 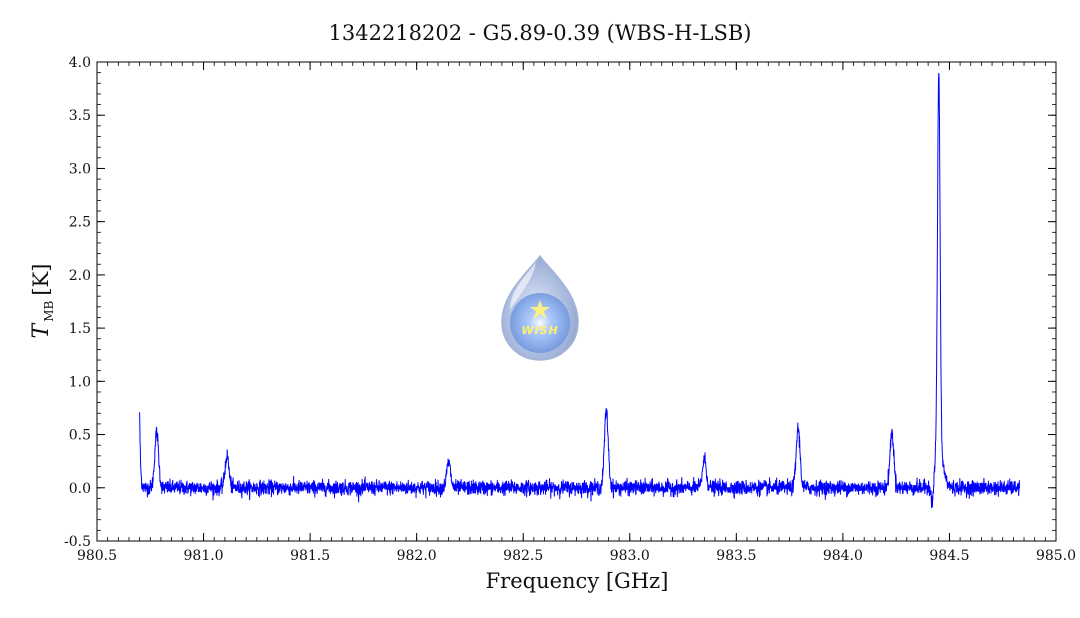 What do you see at coordinates (80, 116) in the screenshot?
I see `y-tick-label: 3.5` at bounding box center [80, 116].